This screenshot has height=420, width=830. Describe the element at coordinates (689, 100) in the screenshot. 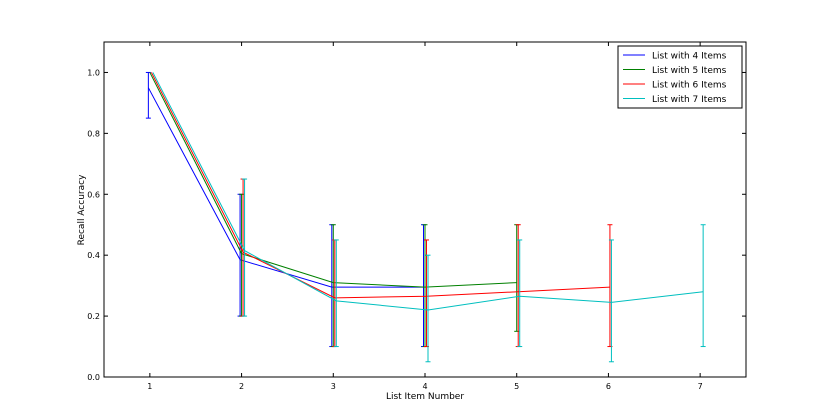

I see `legend-label: List with 7 Items` at that location.